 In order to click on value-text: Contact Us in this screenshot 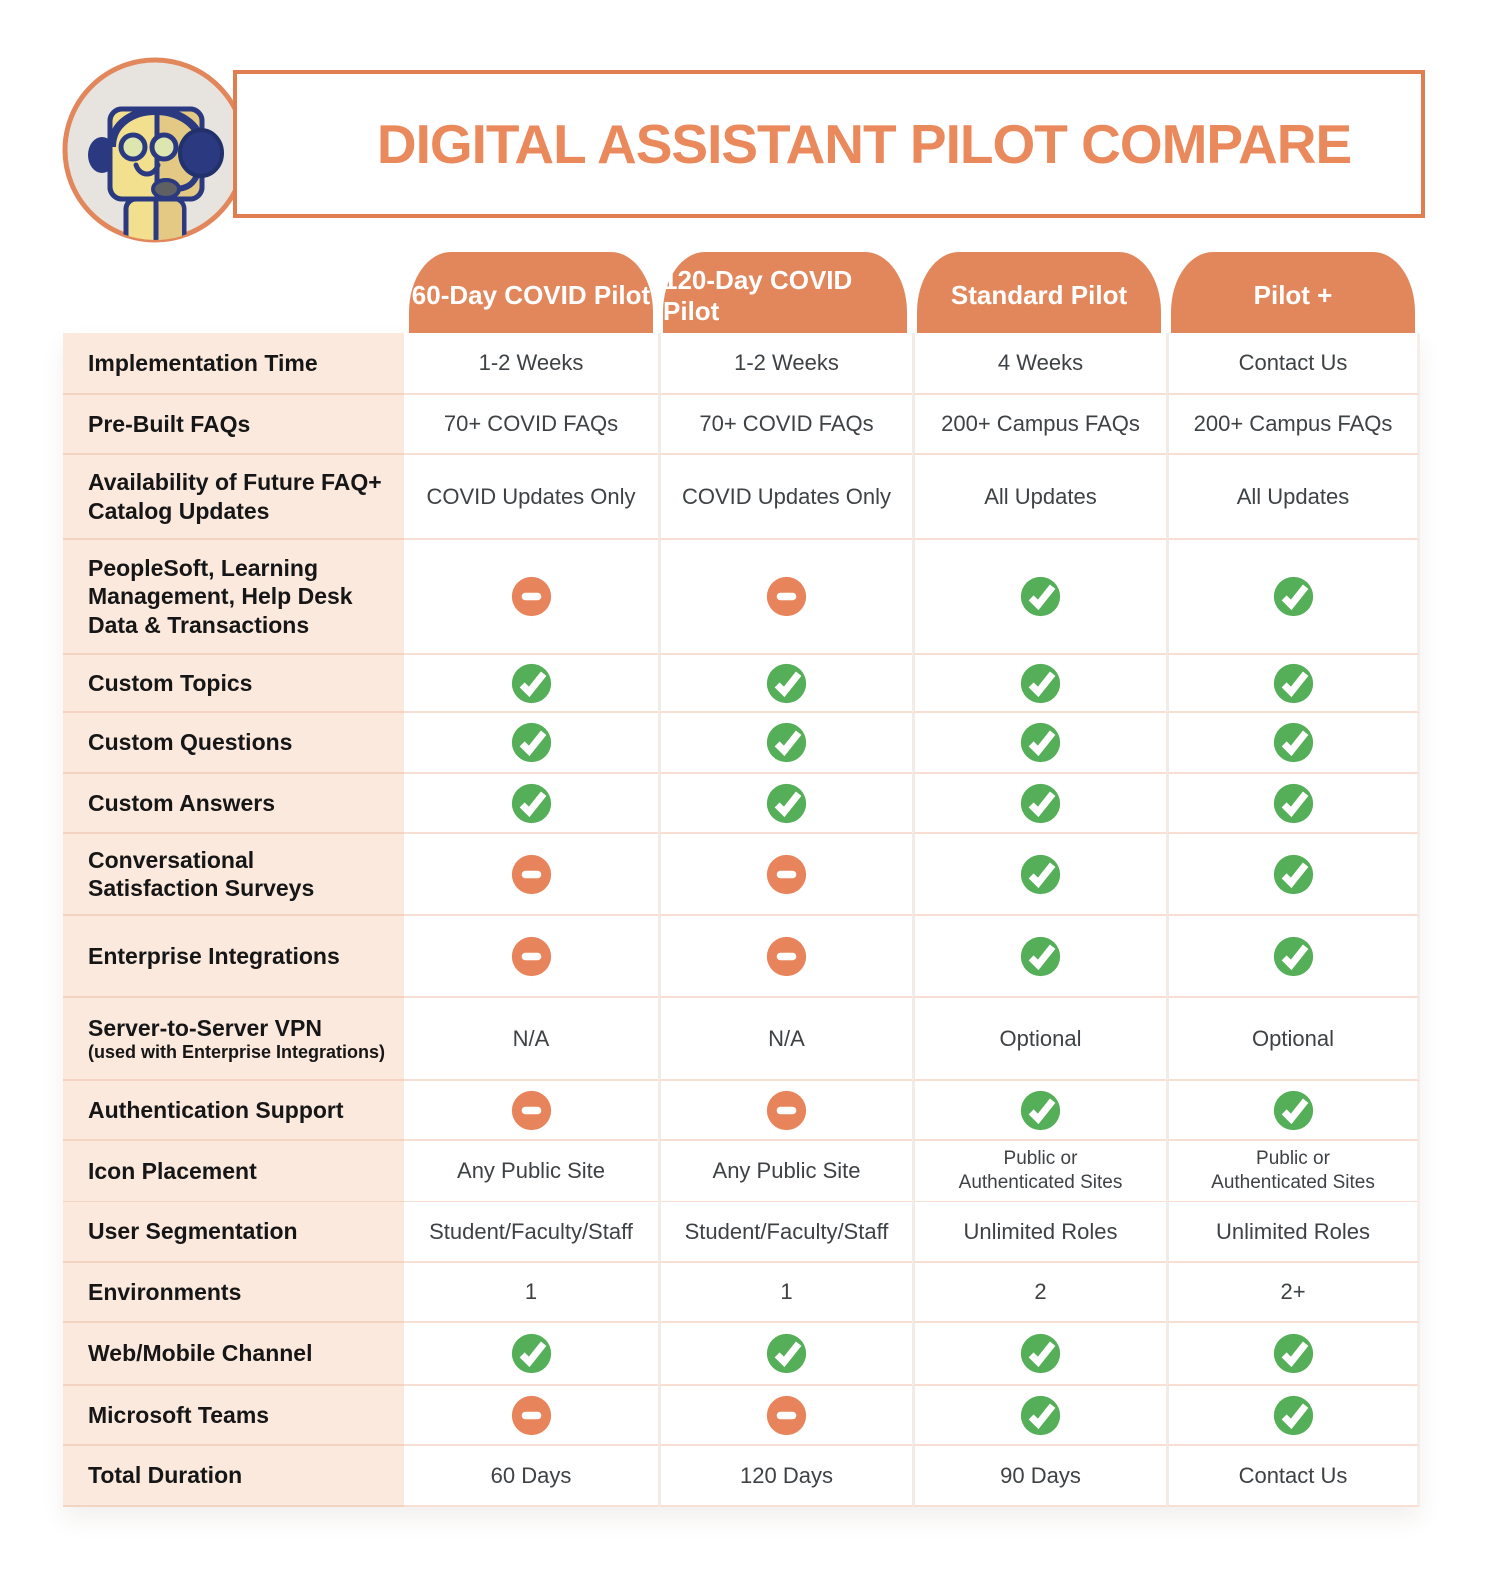, I will do `click(1293, 363)`.